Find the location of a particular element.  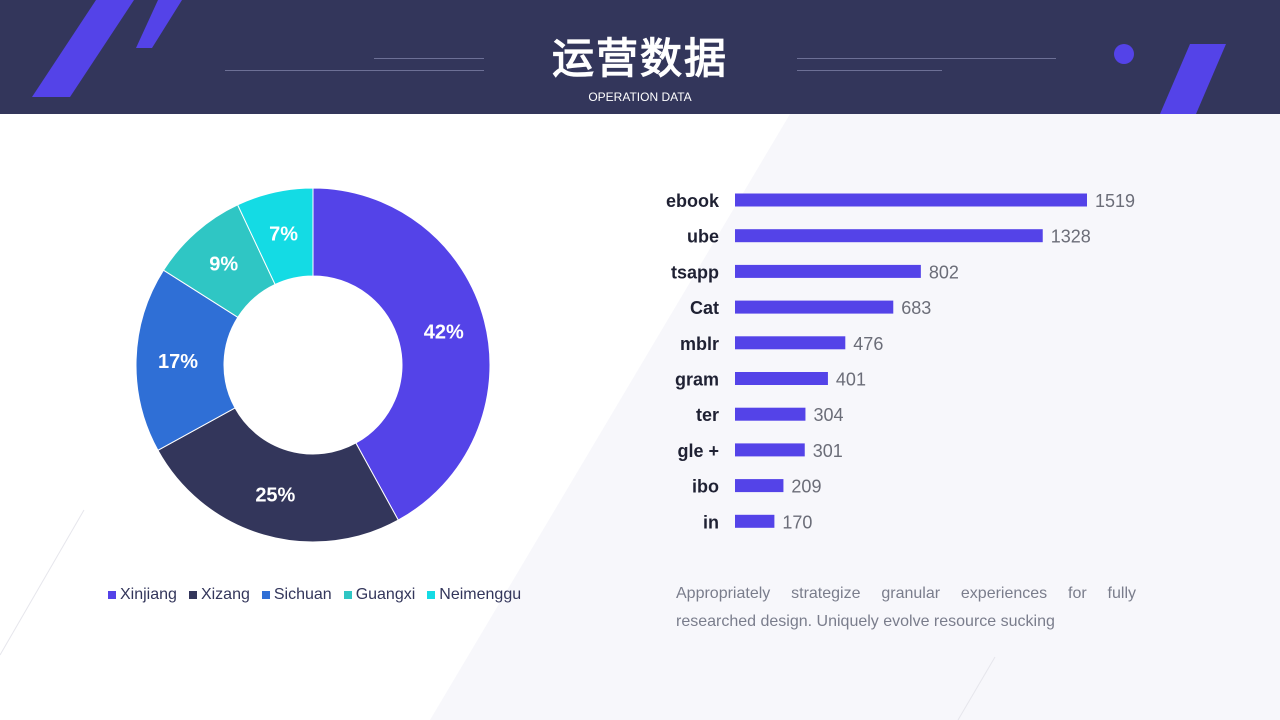

legend-label: Xinjiang is located at coordinates (148, 594).